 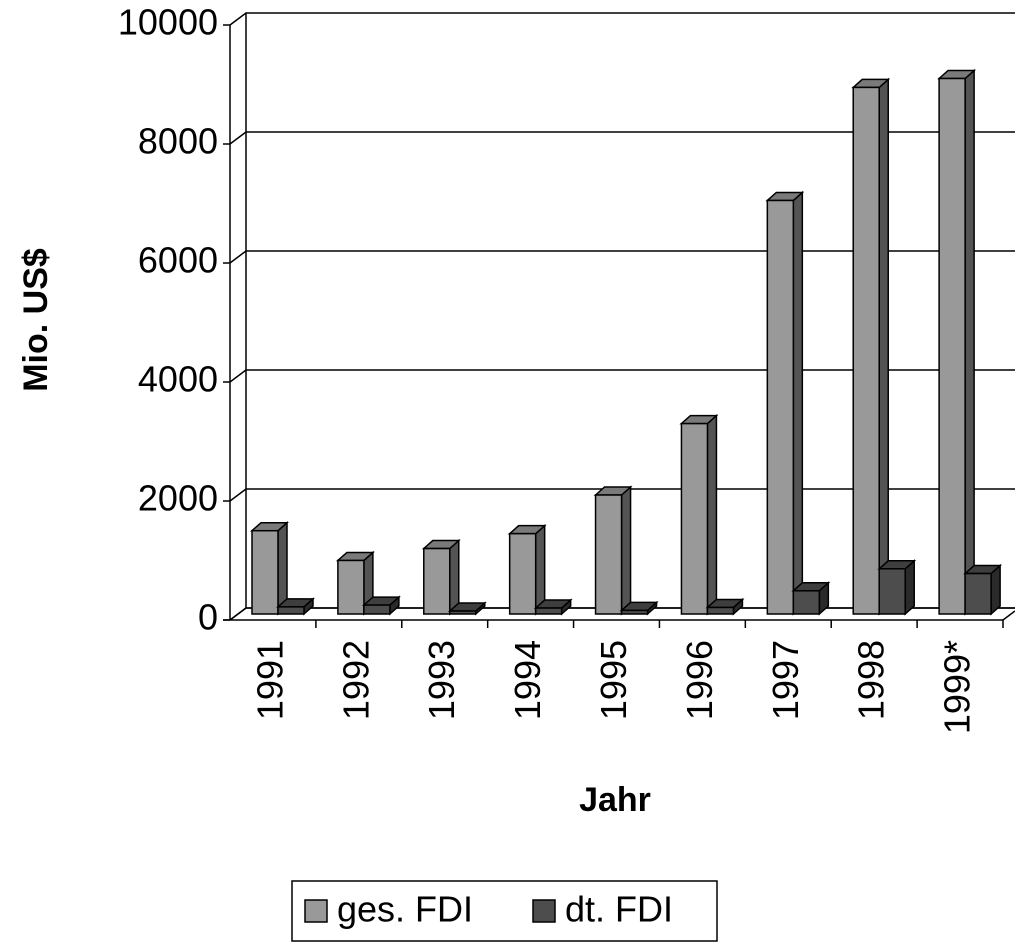 What do you see at coordinates (178, 498) in the screenshot?
I see `y-tick-label: 2000` at bounding box center [178, 498].